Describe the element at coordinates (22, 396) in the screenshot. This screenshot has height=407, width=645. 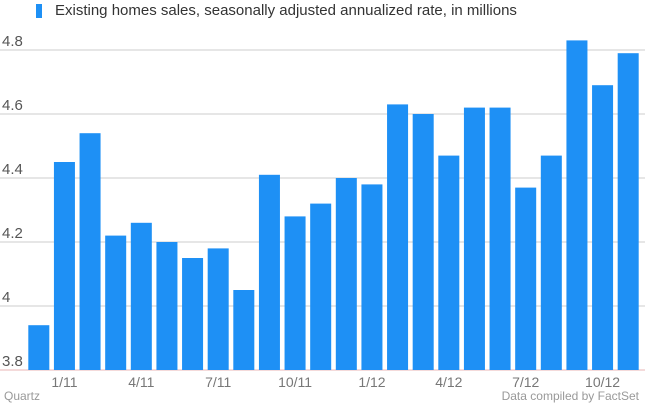
I see `source-credit: Quartz` at that location.